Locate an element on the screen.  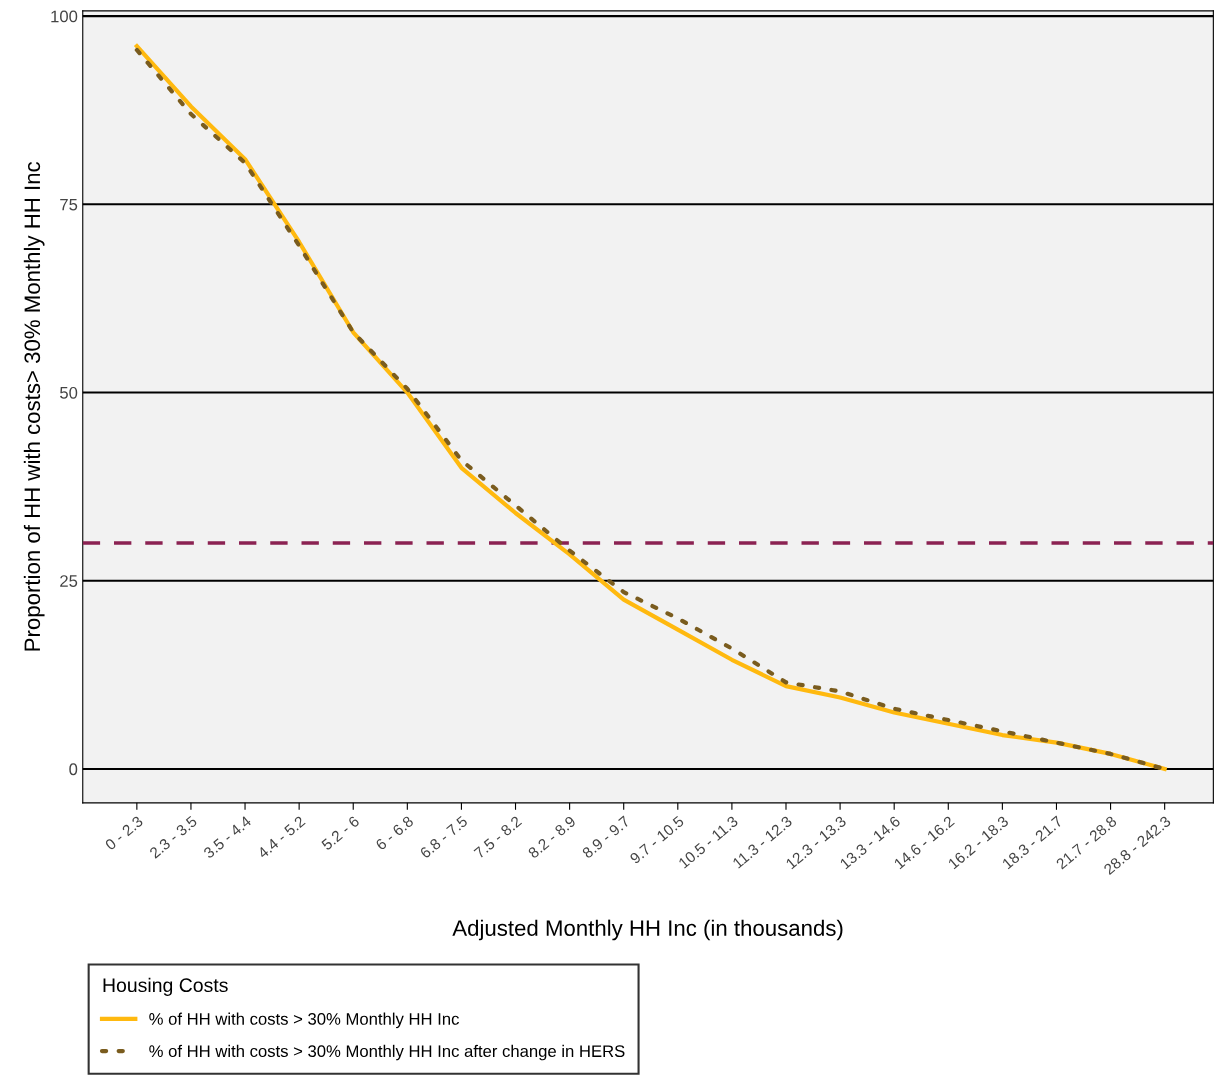
x-tick-label: 2.3 - 3.5 is located at coordinates (173, 837).